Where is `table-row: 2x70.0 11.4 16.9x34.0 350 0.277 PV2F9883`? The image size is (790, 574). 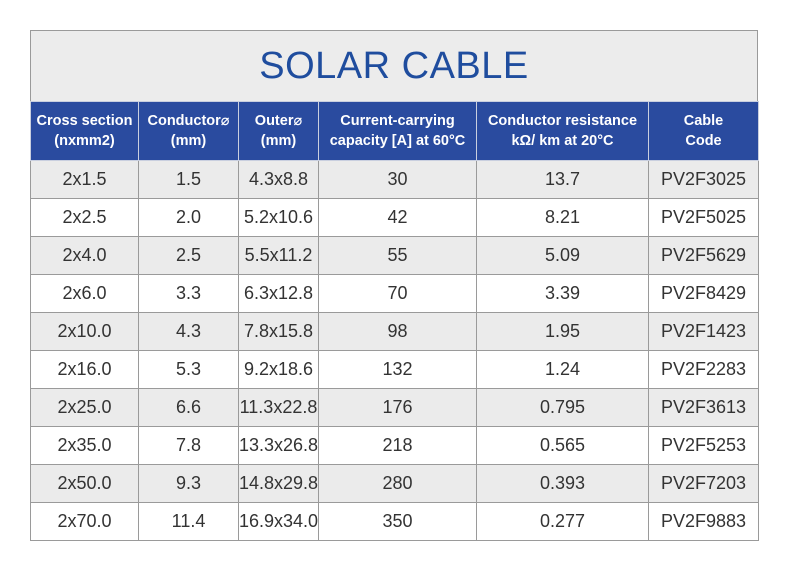
table-row: 2x70.0 11.4 16.9x34.0 350 0.277 PV2F9883 is located at coordinates (394, 521).